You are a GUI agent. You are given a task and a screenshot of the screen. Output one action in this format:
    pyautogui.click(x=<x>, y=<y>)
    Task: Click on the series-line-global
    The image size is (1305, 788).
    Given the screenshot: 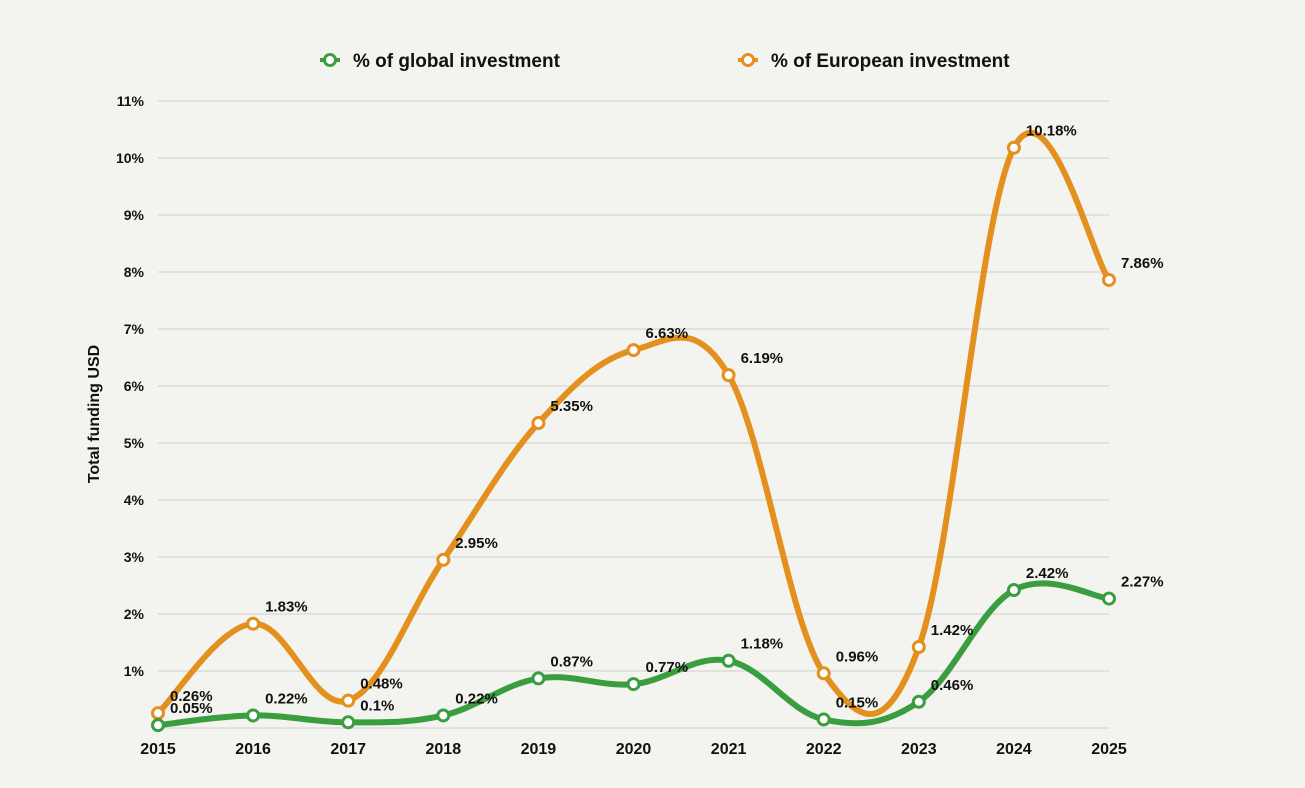 What is the action you would take?
    pyautogui.click(x=633, y=654)
    